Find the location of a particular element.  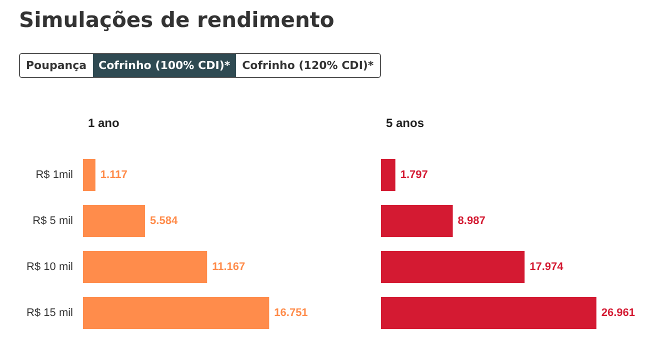

data-label: 16.751 is located at coordinates (291, 313).